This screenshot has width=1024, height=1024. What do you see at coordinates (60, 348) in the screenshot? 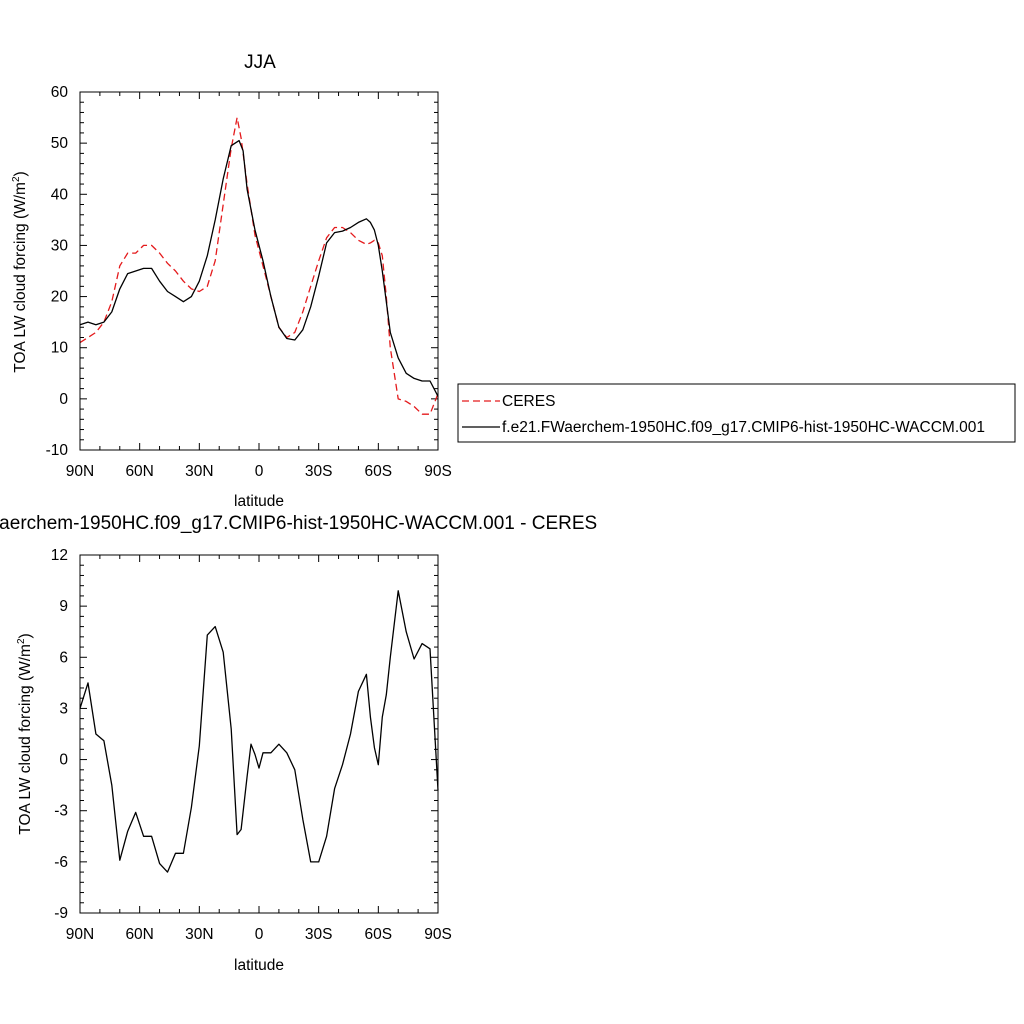
I see `y-tick-label: 10` at bounding box center [60, 348].